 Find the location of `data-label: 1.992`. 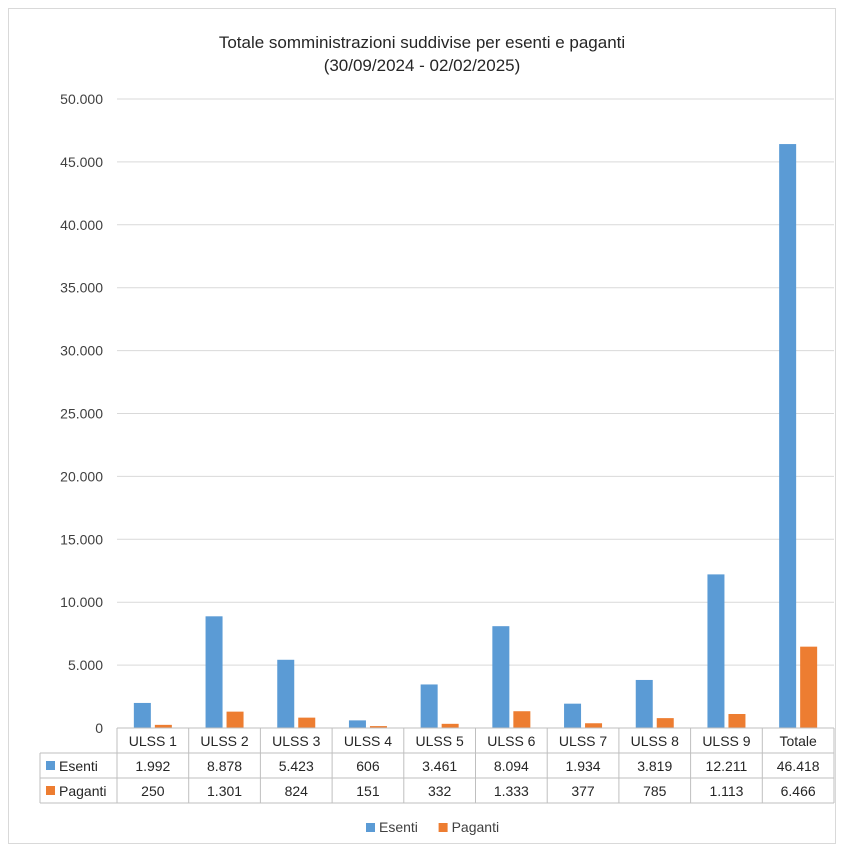

data-label: 1.992 is located at coordinates (152, 766).